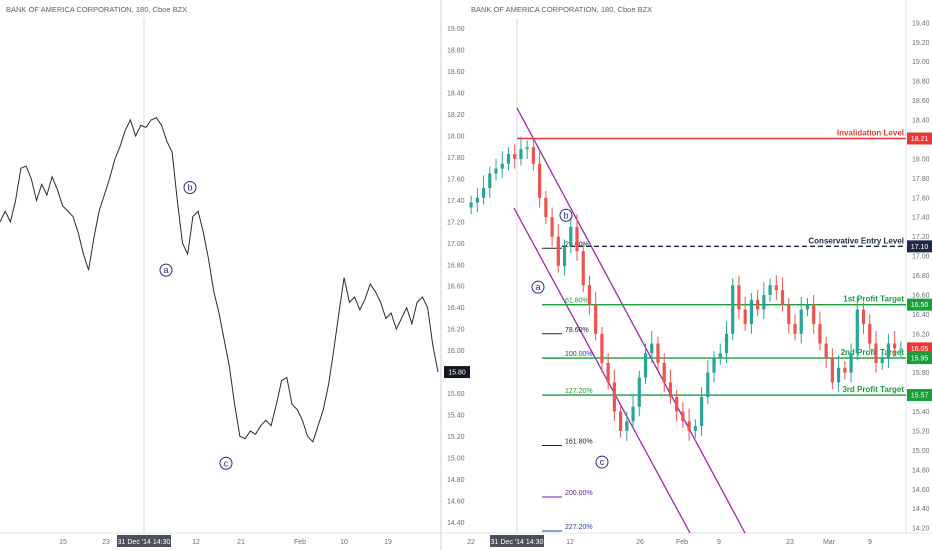 This screenshot has height=550, width=932. I want to click on right-y-tick: 17.80, so click(921, 179).